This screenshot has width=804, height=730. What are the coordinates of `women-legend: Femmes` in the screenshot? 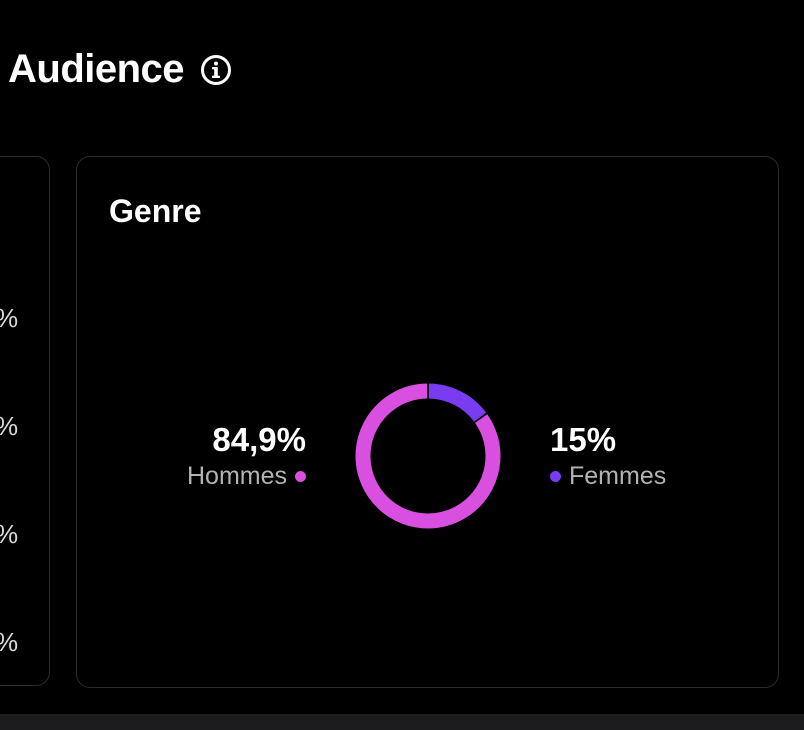 It's located at (608, 476).